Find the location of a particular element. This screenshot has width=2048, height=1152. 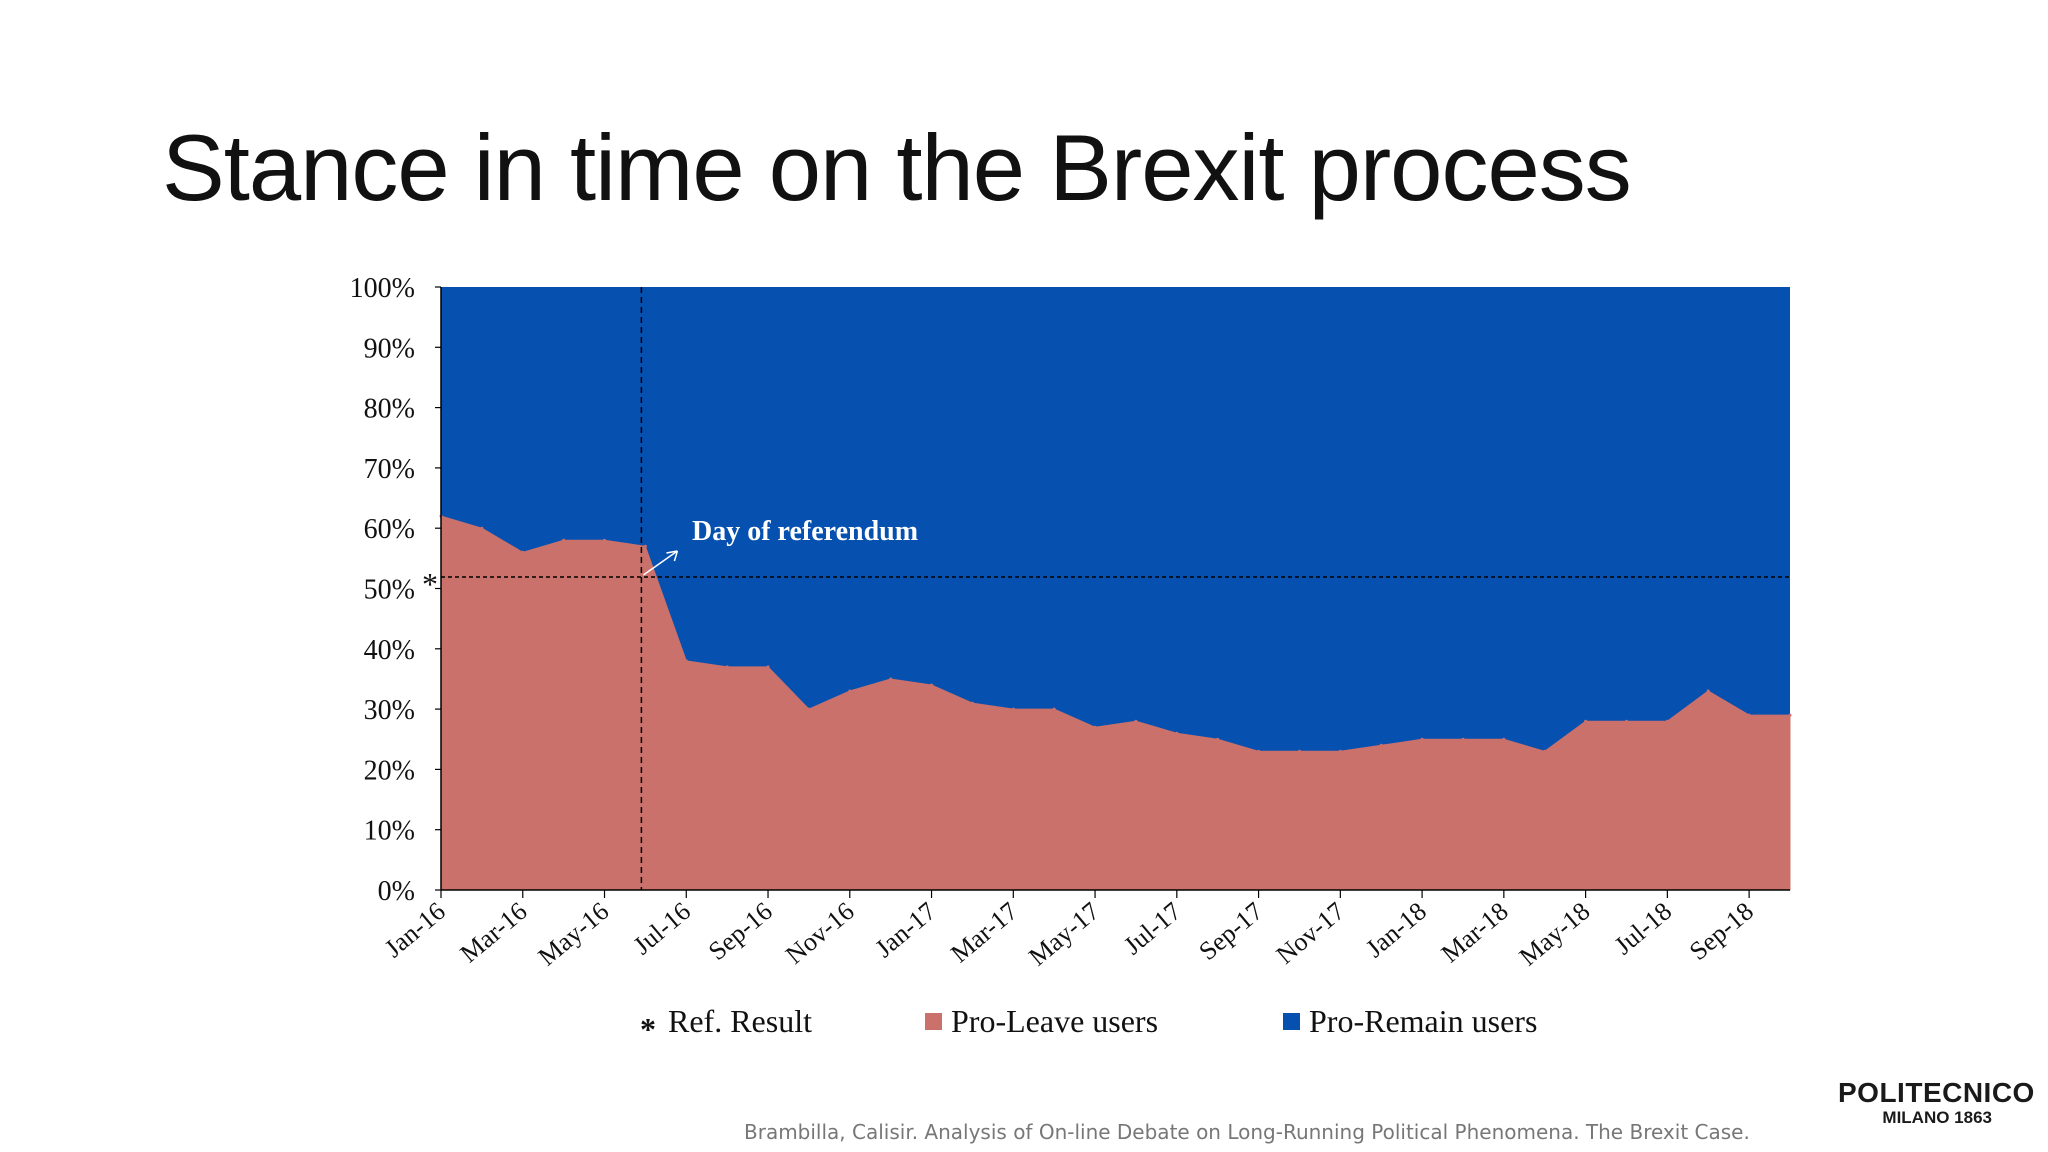

x-tick-label: Jul-18 is located at coordinates (1643, 928).